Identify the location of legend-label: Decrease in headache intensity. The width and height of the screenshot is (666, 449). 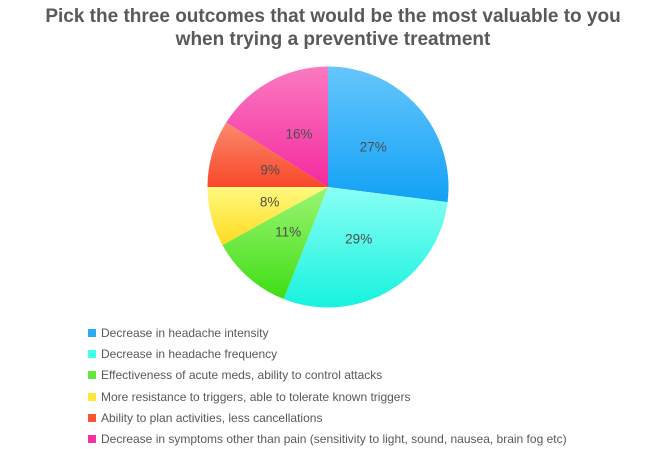
(185, 332).